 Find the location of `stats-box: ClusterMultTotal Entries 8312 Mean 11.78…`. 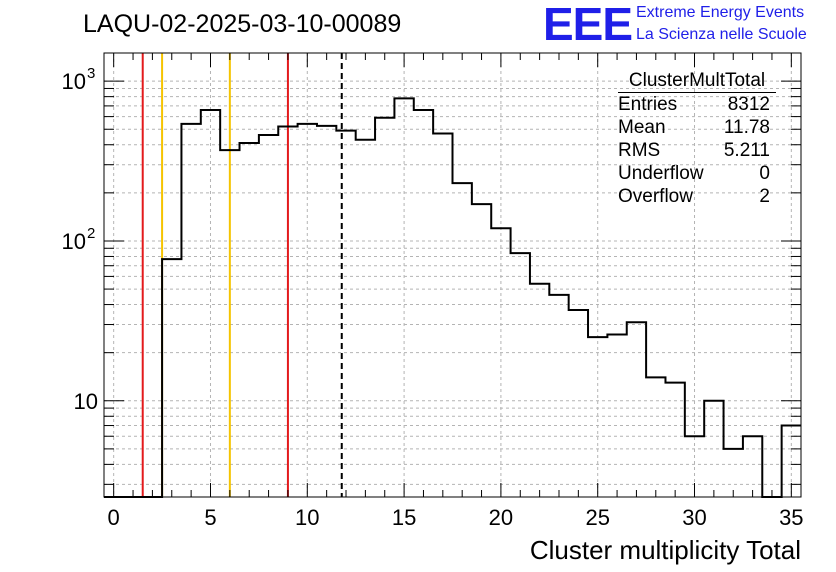

stats-box: ClusterMultTotal Entries 8312 Mean 11.78… is located at coordinates (694, 139).